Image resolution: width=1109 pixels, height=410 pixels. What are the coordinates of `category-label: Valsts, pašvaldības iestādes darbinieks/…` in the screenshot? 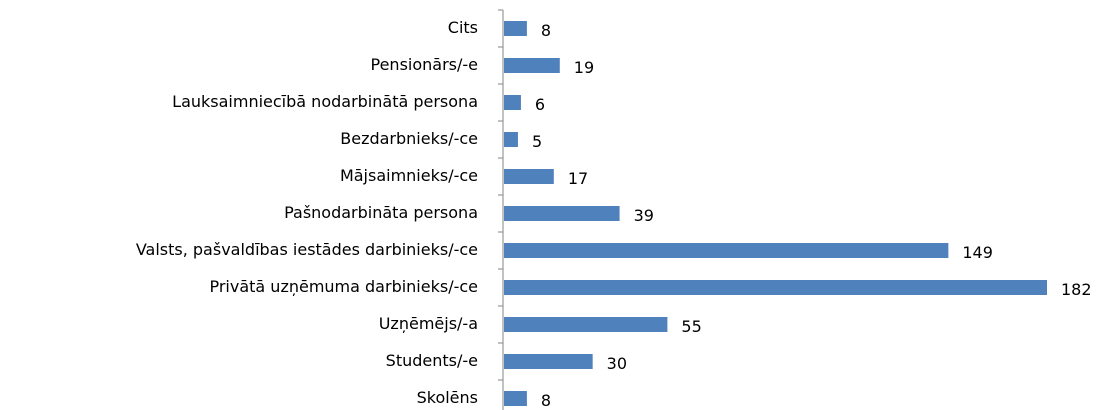 It's located at (307, 249).